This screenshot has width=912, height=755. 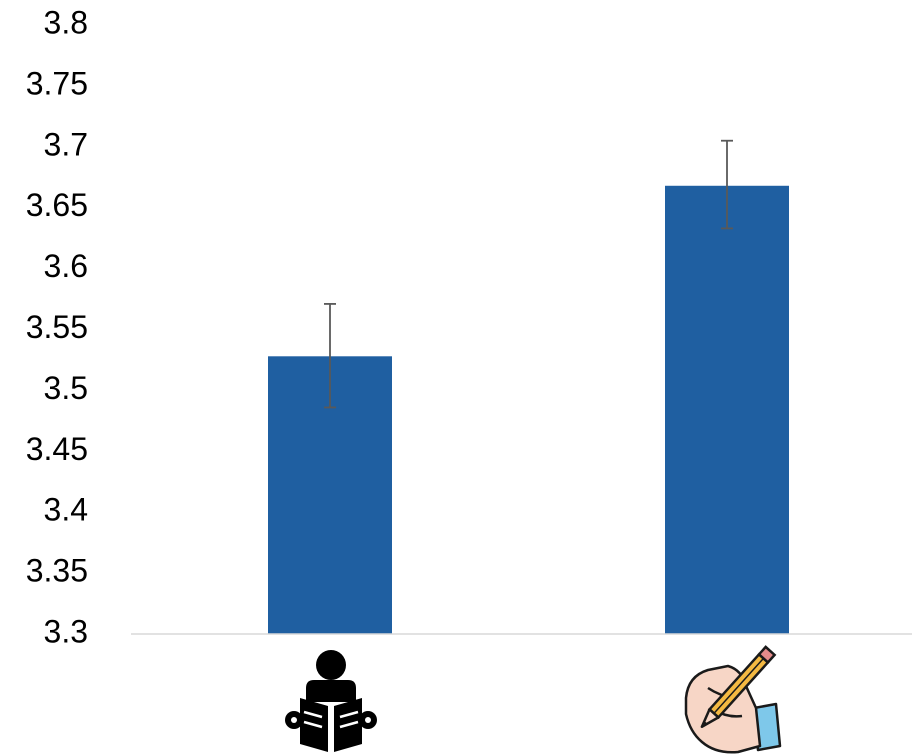 I want to click on y-tick-label: 3.3, so click(x=66, y=631).